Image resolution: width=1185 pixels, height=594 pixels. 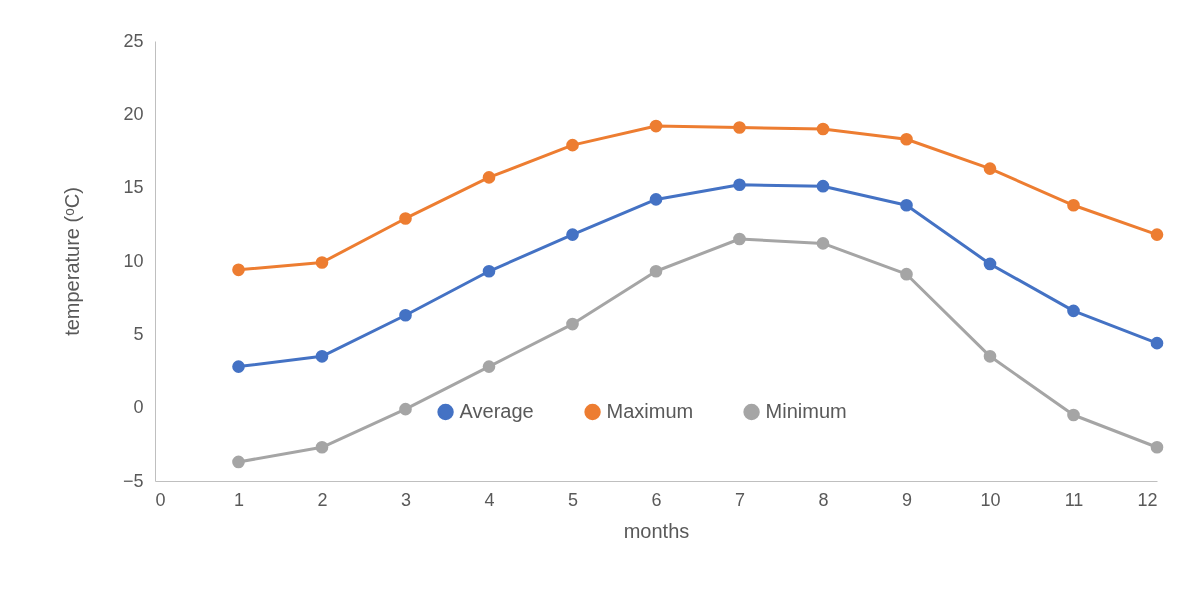 I want to click on y-tick-label: 10, so click(x=133, y=260).